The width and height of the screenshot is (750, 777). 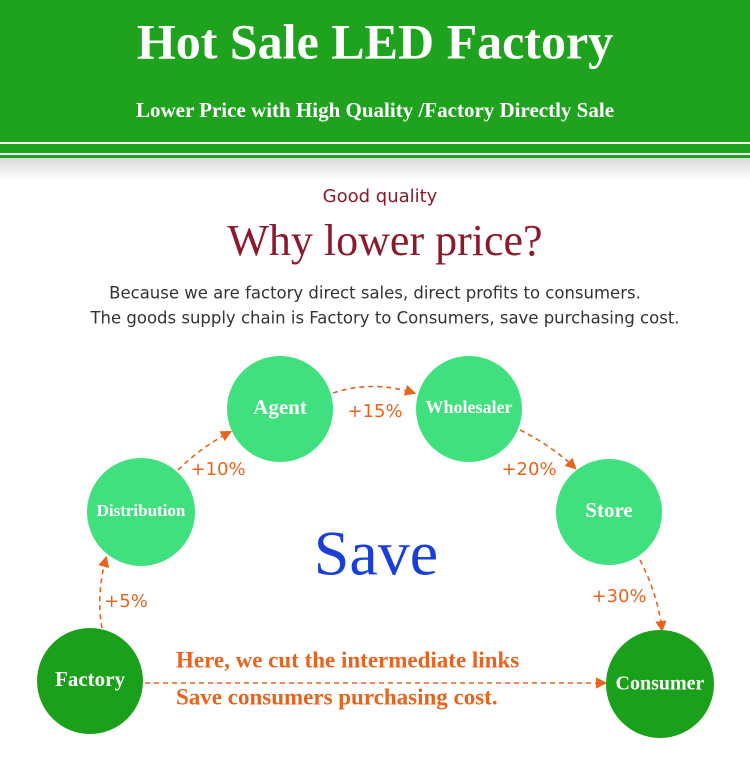 I want to click on node-label: Consumer, so click(x=660, y=684).